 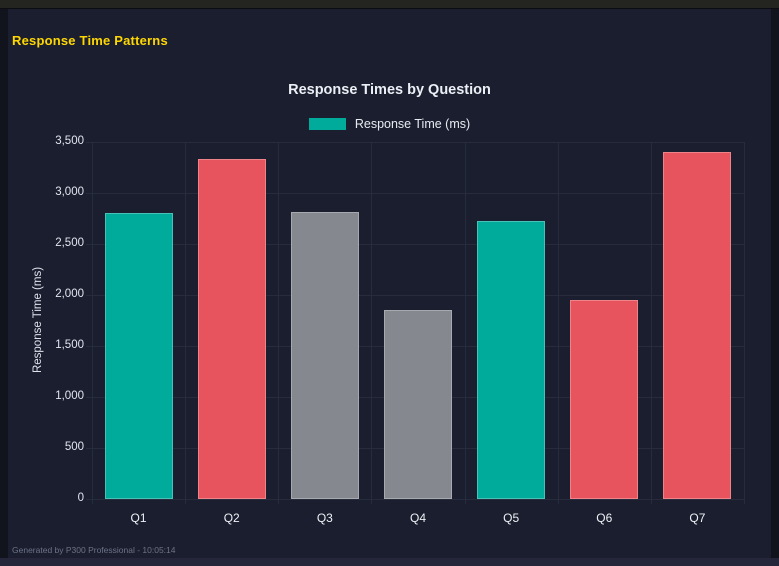 I want to click on y-axis-title: Response Time (ms), so click(x=38, y=320).